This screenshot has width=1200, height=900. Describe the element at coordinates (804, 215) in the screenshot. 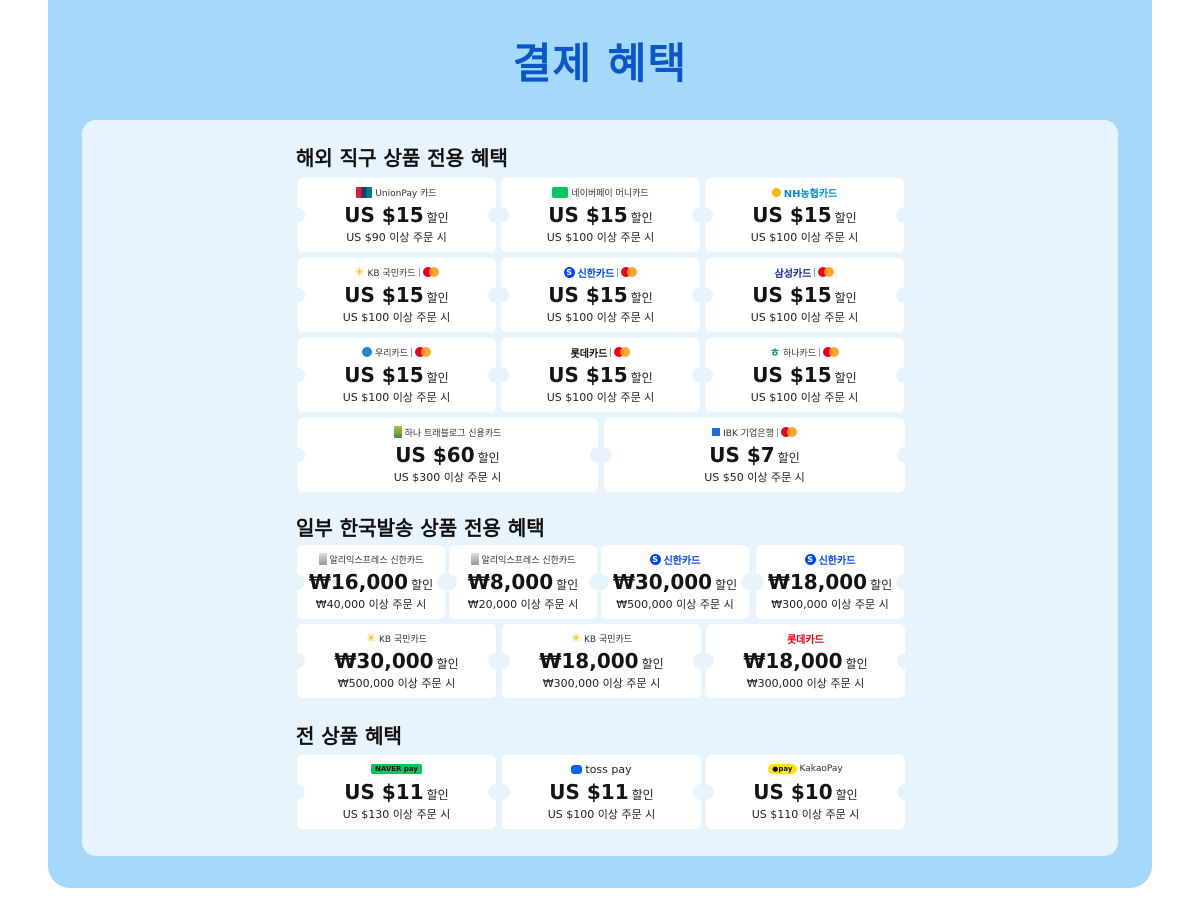

I see `coupon-card: NH농협카드 US $15 할인 US $100 이상 주문 시` at that location.